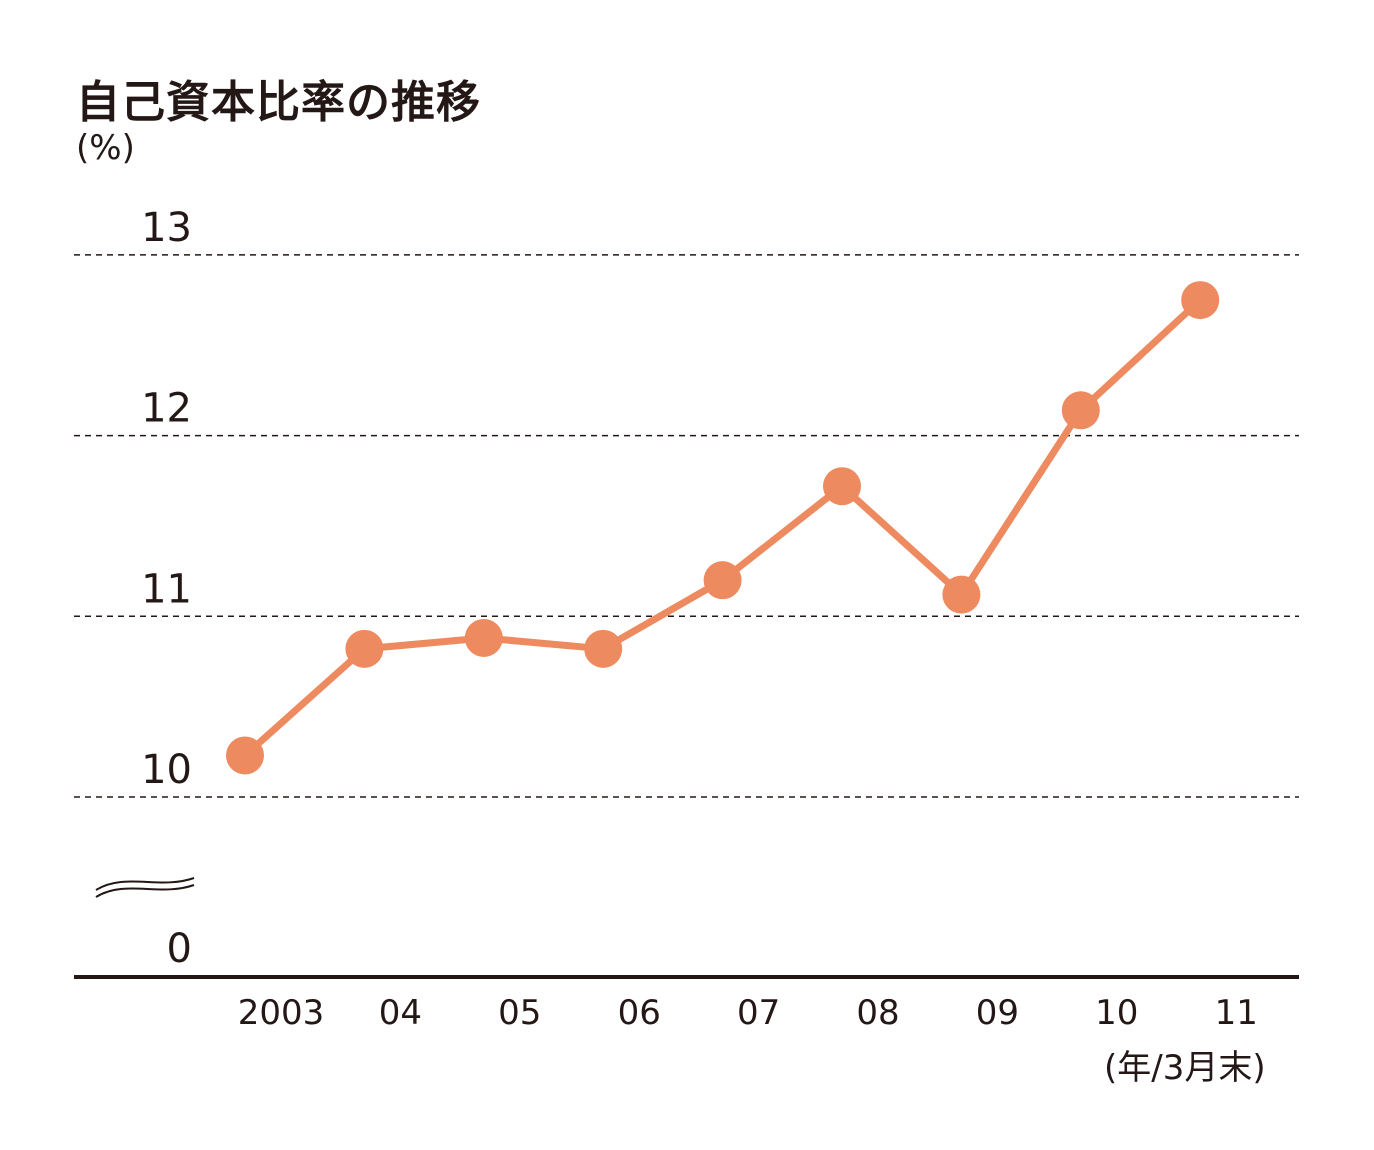  What do you see at coordinates (519, 1013) in the screenshot?
I see `x-tick-label: 05` at bounding box center [519, 1013].